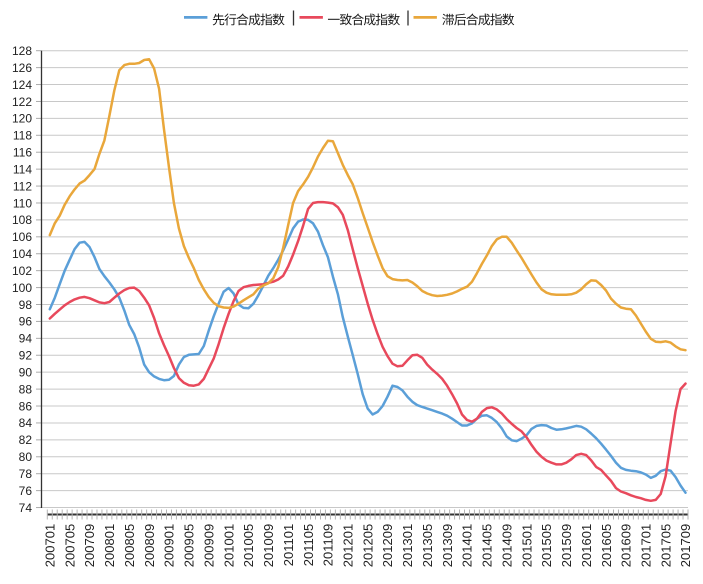  What do you see at coordinates (248, 545) in the screenshot?
I see `svg-text: 201005` at bounding box center [248, 545].